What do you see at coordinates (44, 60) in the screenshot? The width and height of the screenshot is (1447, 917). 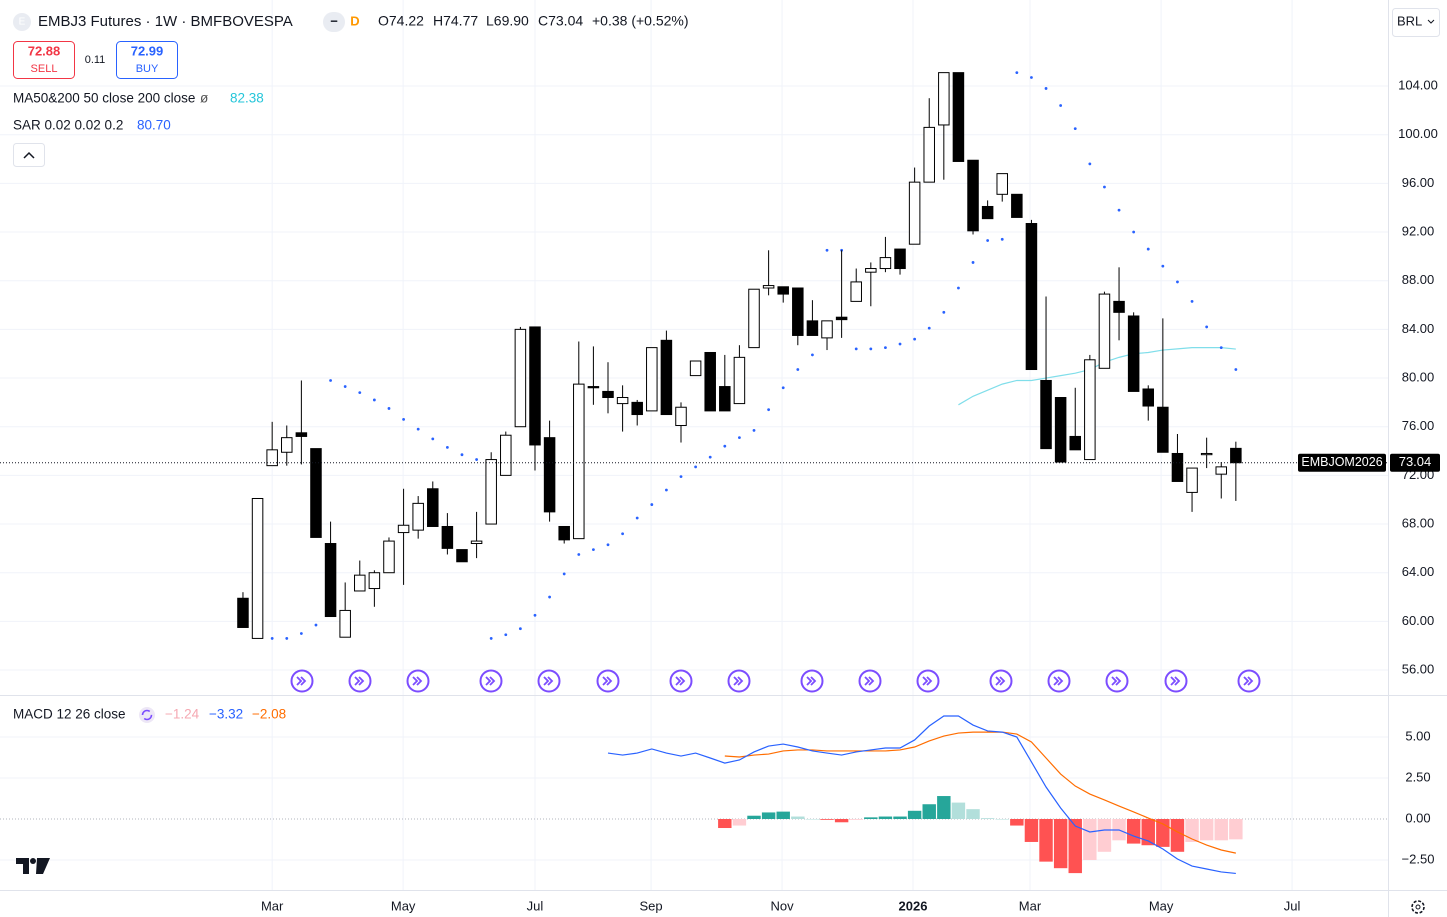 I see `sell-button` at bounding box center [44, 60].